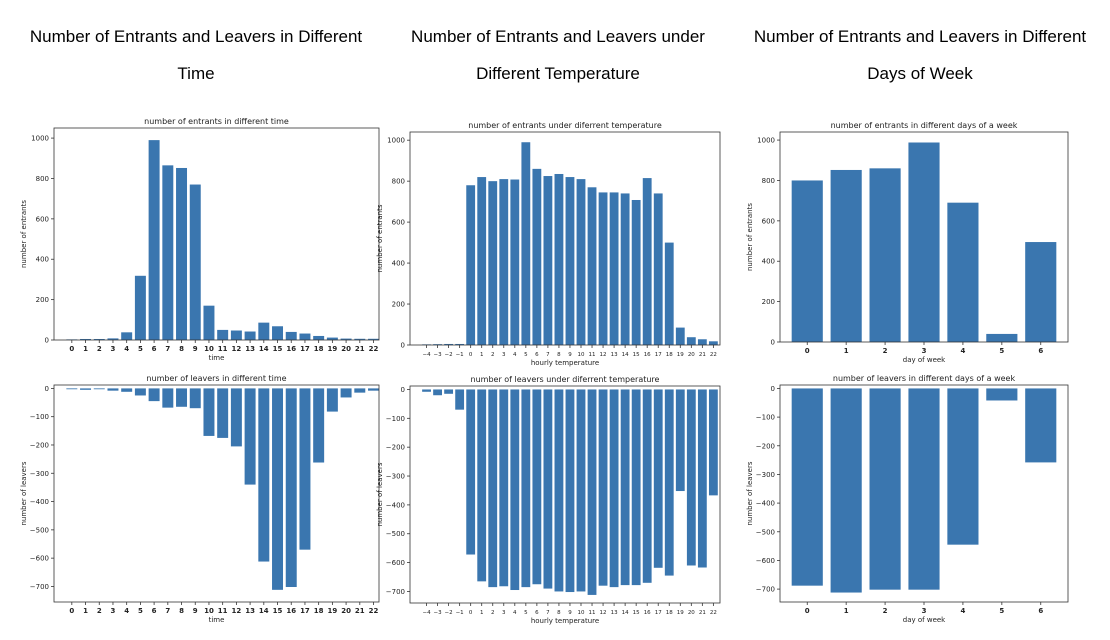 The image size is (1110, 640). What do you see at coordinates (713, 355) in the screenshot?
I see `x-tick-label: 22` at bounding box center [713, 355].